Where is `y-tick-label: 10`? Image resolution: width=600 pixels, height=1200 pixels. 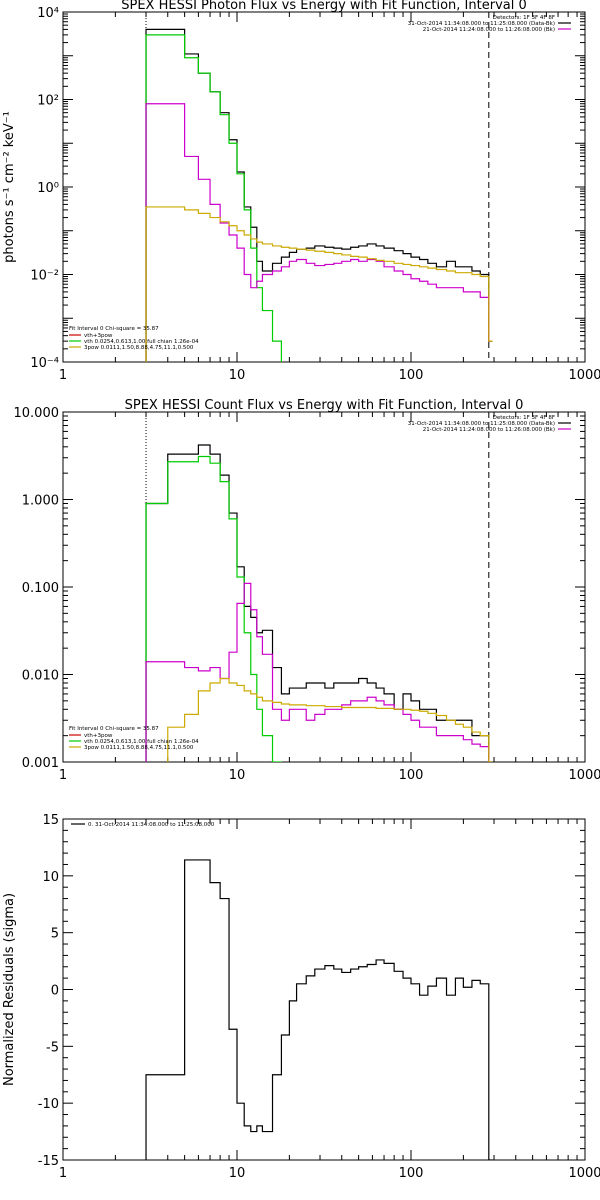
y-tick-label: 10 is located at coordinates (50, 877).